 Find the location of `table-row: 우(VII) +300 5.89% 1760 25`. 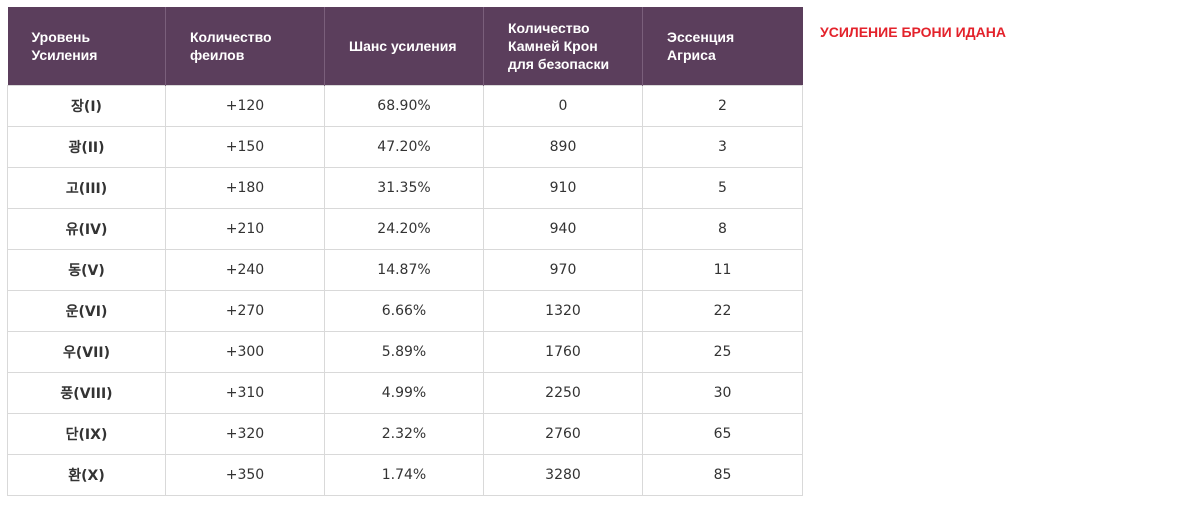

table-row: 우(VII) +300 5.89% 1760 25 is located at coordinates (405, 351).